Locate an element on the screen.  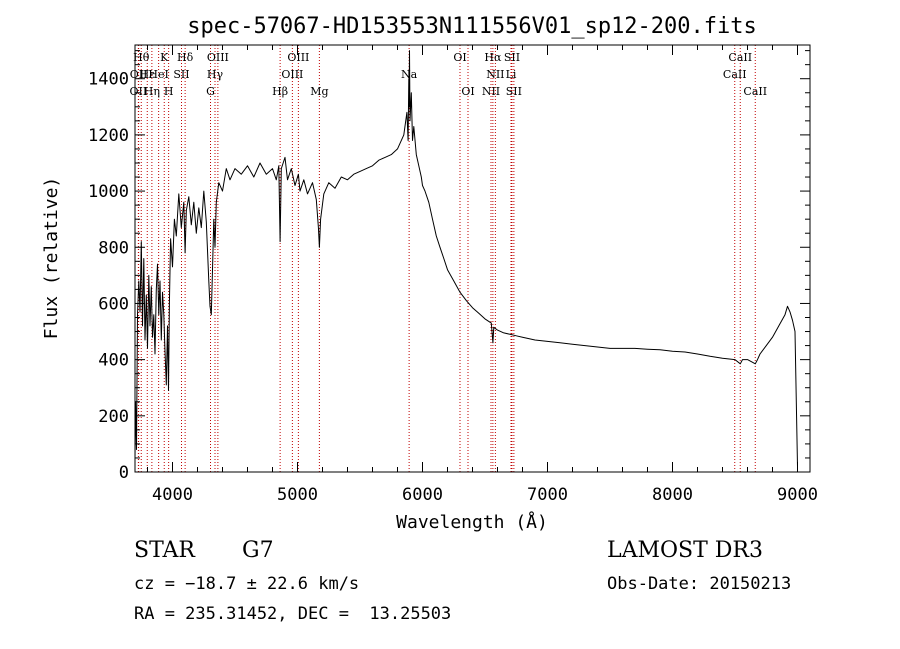
line-label-26: CaII is located at coordinates (735, 74).